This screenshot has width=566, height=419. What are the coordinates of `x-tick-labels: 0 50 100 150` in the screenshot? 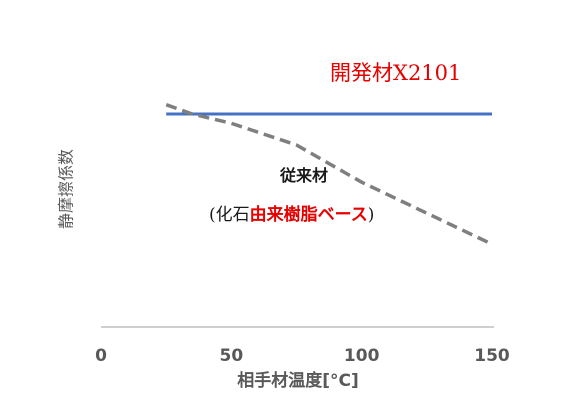 It's located at (302, 356).